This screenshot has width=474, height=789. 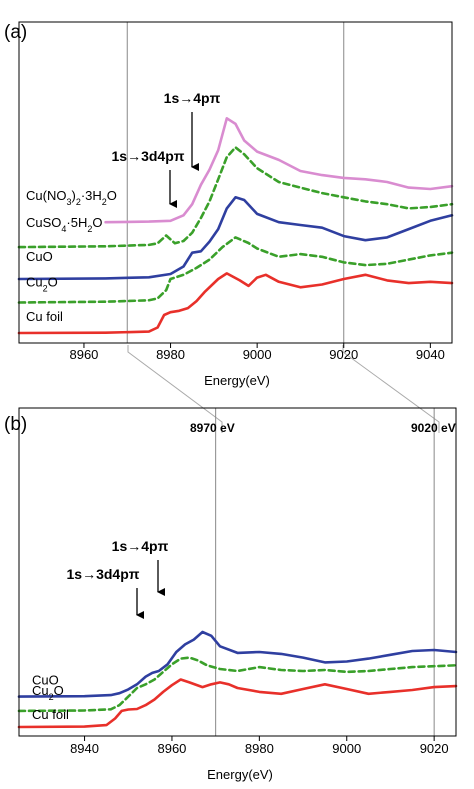 I want to click on x-tick-label-8940: 8940, so click(x=84, y=748).